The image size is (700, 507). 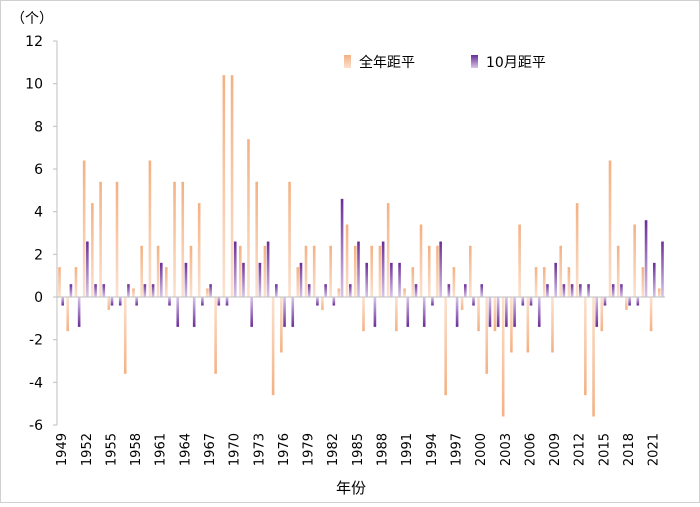 I want to click on bar-annual-2012, so click(x=577, y=250).